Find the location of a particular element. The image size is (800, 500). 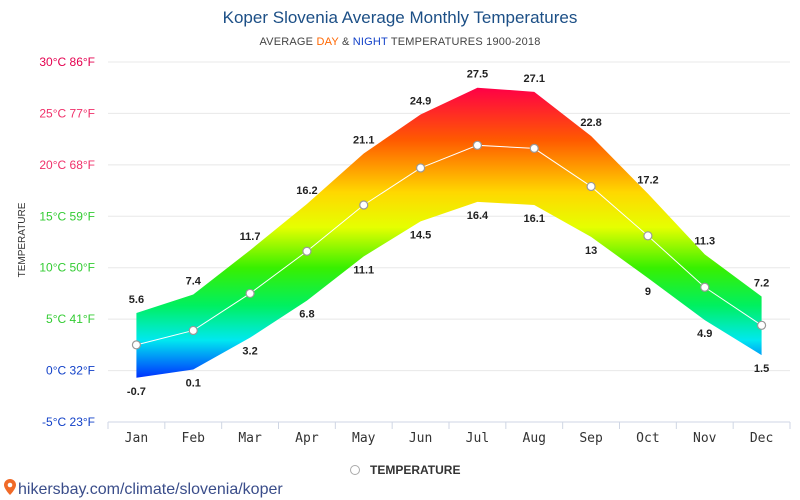

x-tick-label: Oct is located at coordinates (647, 438).